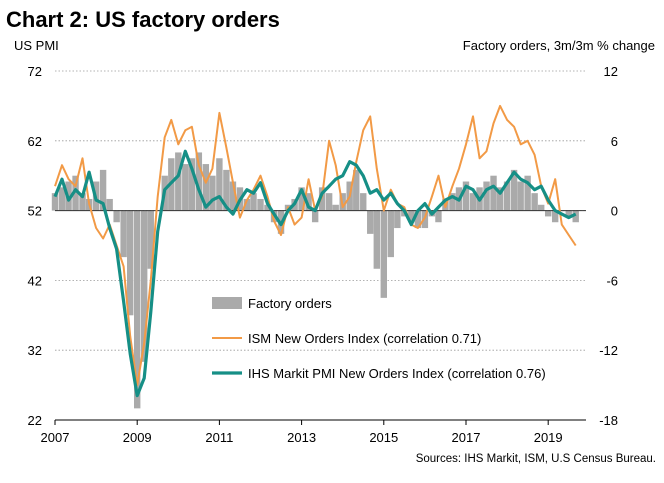 The image size is (664, 483). What do you see at coordinates (608, 246) in the screenshot?
I see `right-tick-labels: 12 6 0 -6 -12 -18` at bounding box center [608, 246].